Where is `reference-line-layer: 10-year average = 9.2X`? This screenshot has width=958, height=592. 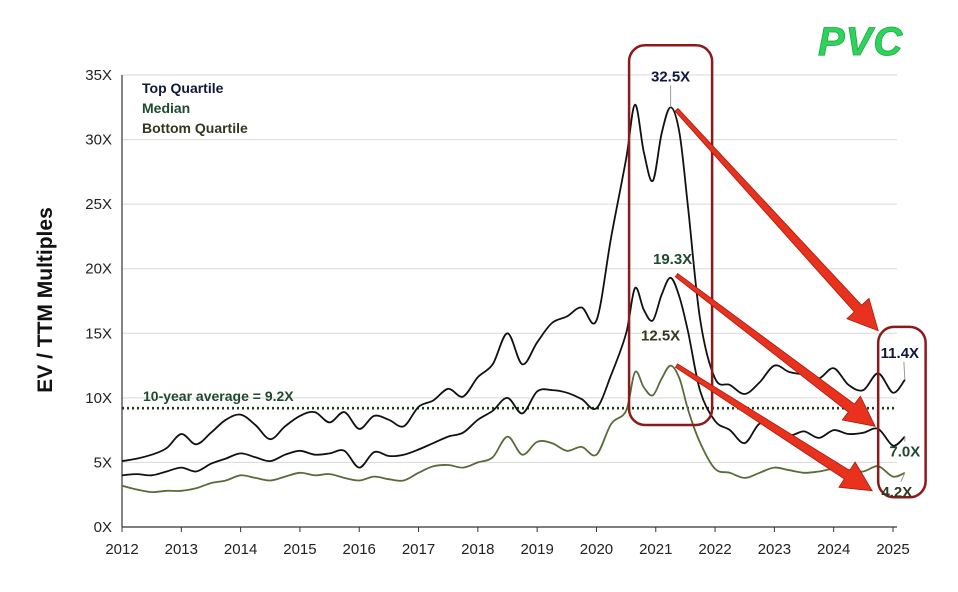
reference-line-layer: 10-year average = 9.2X is located at coordinates (509, 399).